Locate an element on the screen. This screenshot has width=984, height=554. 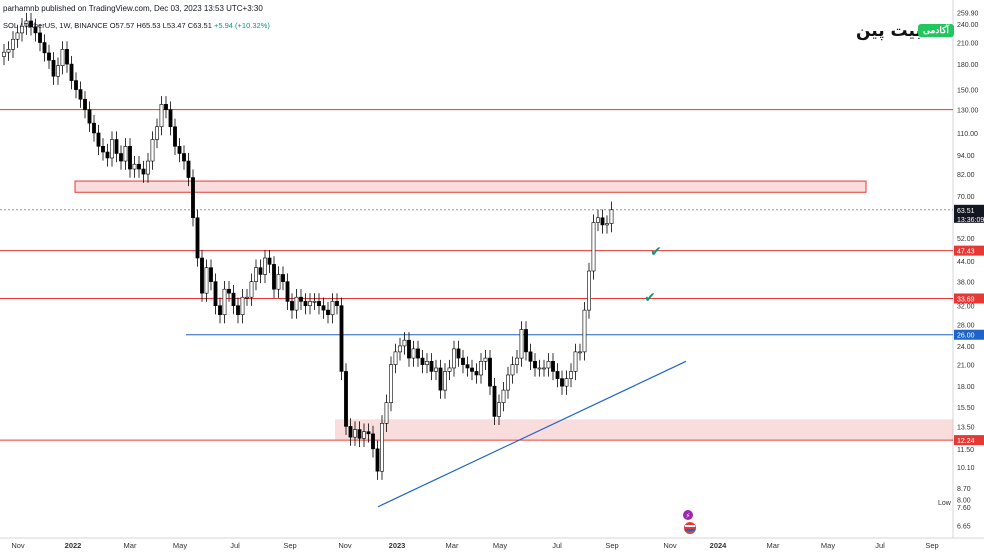
y-tick-label: 15.50 is located at coordinates (966, 408).